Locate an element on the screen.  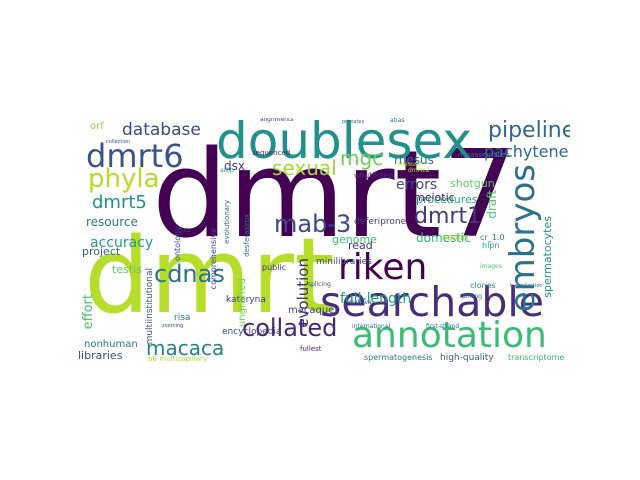
word-annotation: annotation is located at coordinates (449, 335).